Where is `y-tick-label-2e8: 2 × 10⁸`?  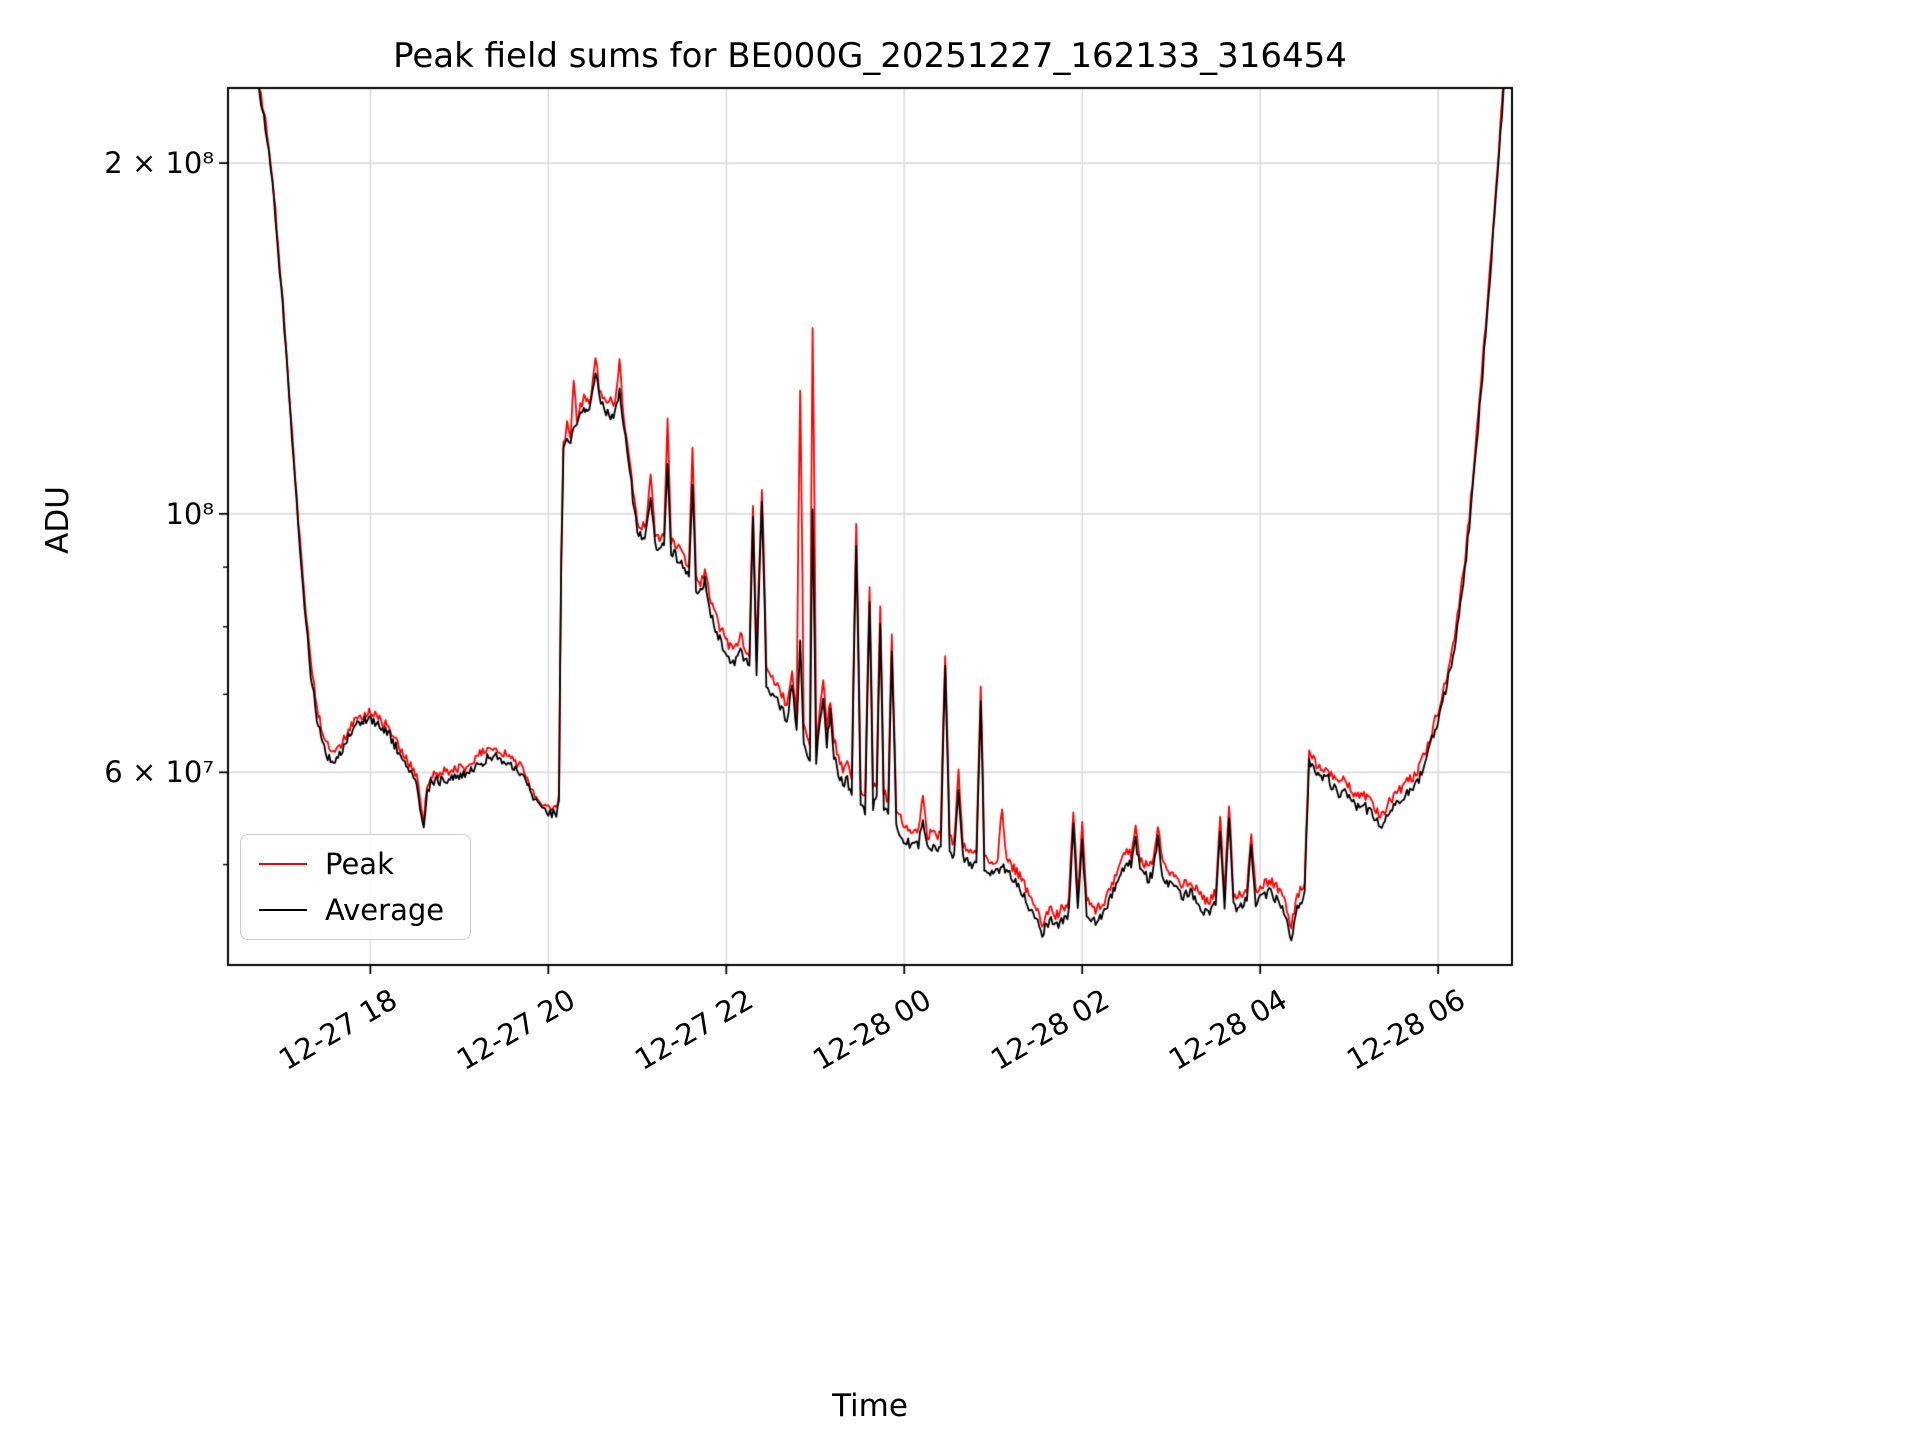
y-tick-label-2e8: 2 × 10⁸ is located at coordinates (159, 163).